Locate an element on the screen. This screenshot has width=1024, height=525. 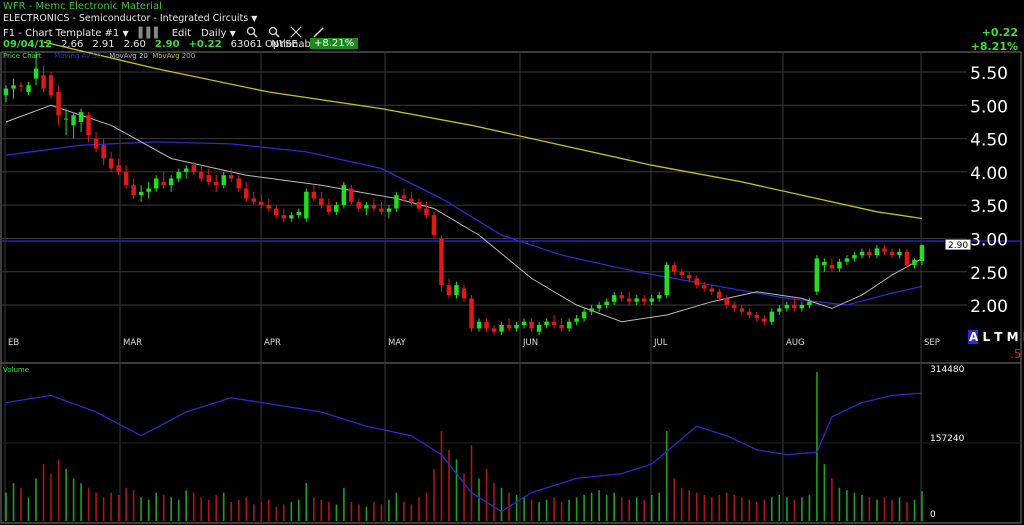
volume-tick-label: 0 is located at coordinates (933, 515).